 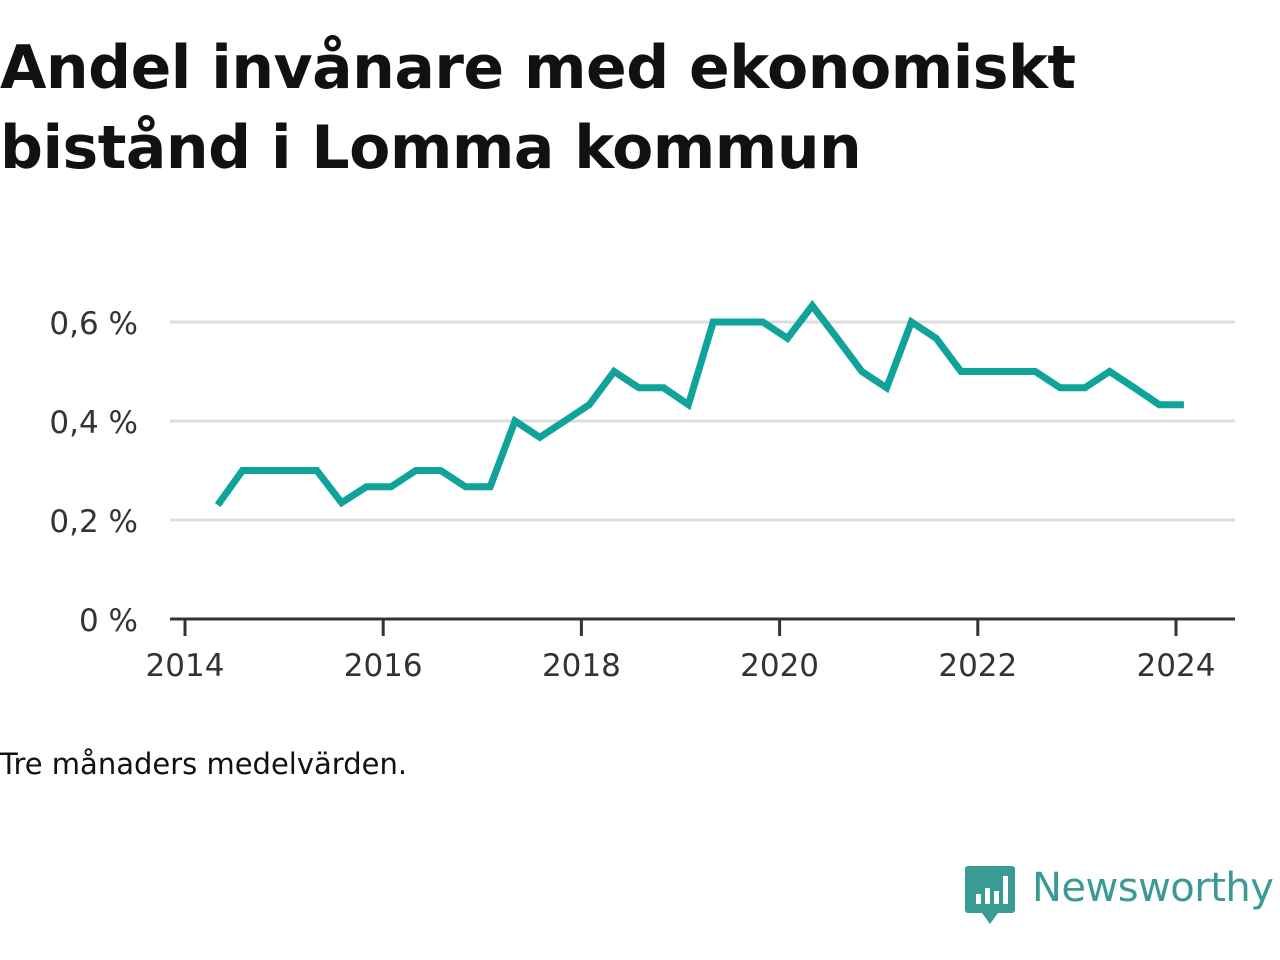 I want to click on x-tick-label: 2014, so click(x=185, y=666).